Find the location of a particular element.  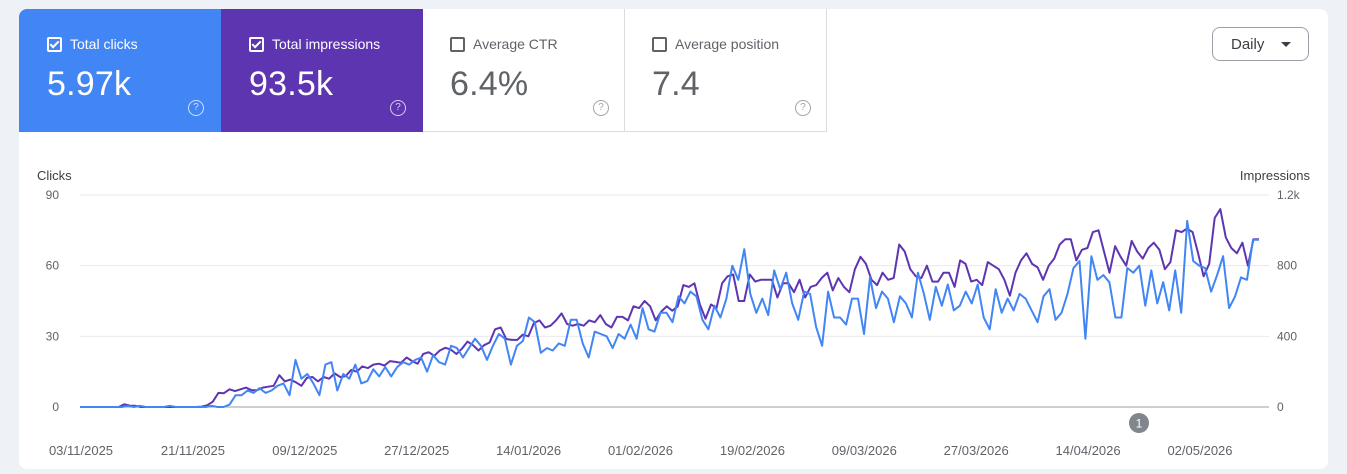

dropdown-label: Daily is located at coordinates (1248, 44).